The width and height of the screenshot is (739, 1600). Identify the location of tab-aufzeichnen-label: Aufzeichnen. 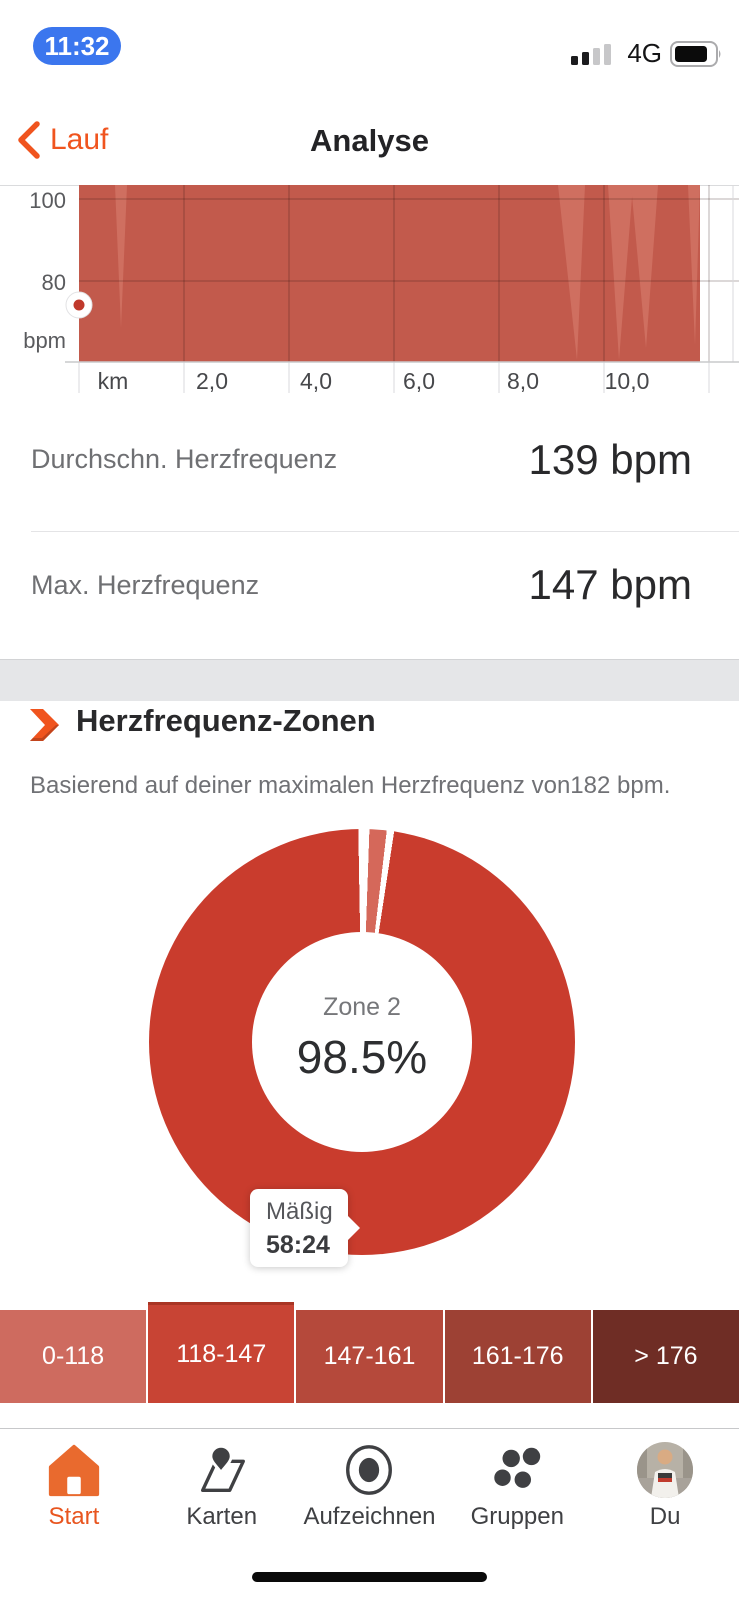
(369, 1516).